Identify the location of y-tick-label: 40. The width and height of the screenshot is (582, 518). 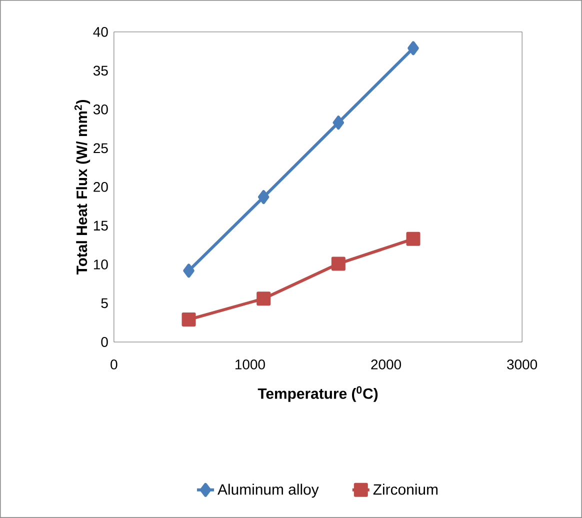
(100, 31).